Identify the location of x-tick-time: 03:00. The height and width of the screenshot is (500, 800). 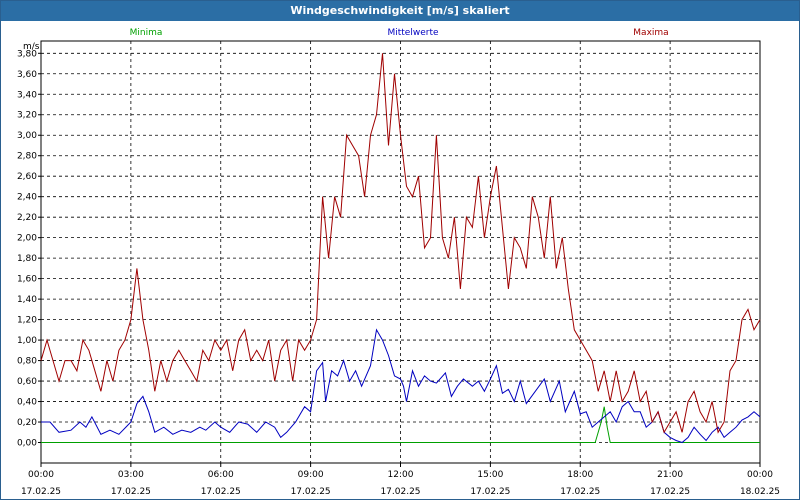
(131, 475).